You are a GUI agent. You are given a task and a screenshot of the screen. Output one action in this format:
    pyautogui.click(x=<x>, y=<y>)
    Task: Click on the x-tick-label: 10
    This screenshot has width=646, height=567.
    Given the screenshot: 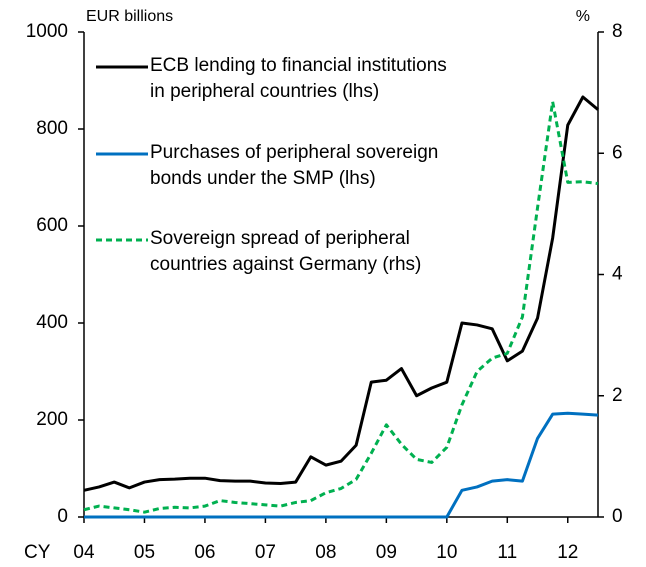 What is the action you would take?
    pyautogui.click(x=446, y=552)
    